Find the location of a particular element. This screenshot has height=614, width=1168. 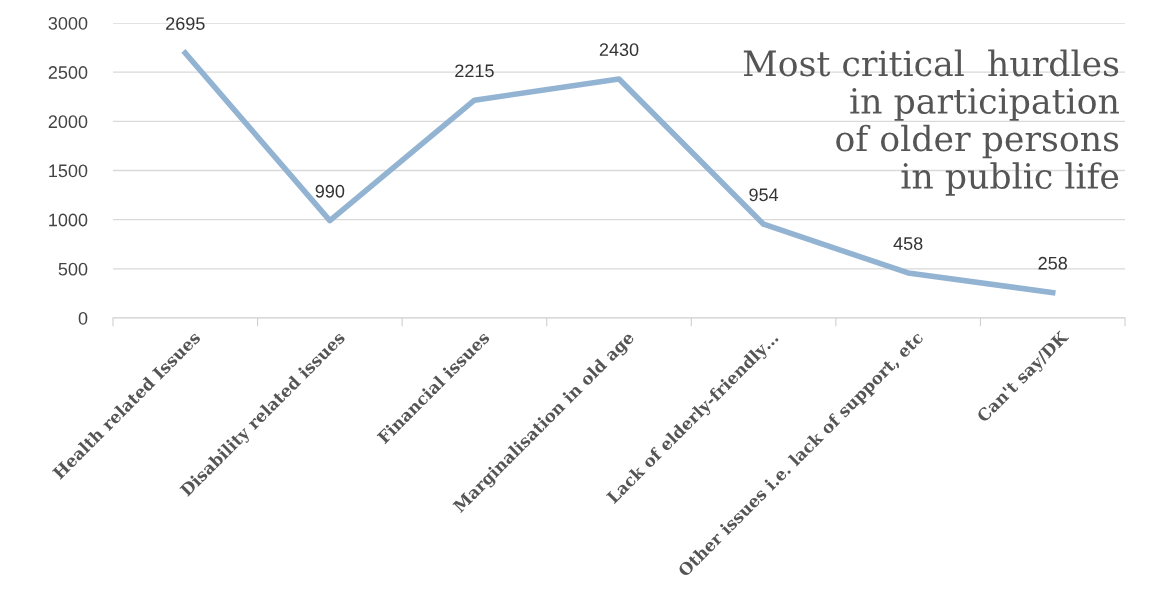

data-label: 258 is located at coordinates (1052, 263).